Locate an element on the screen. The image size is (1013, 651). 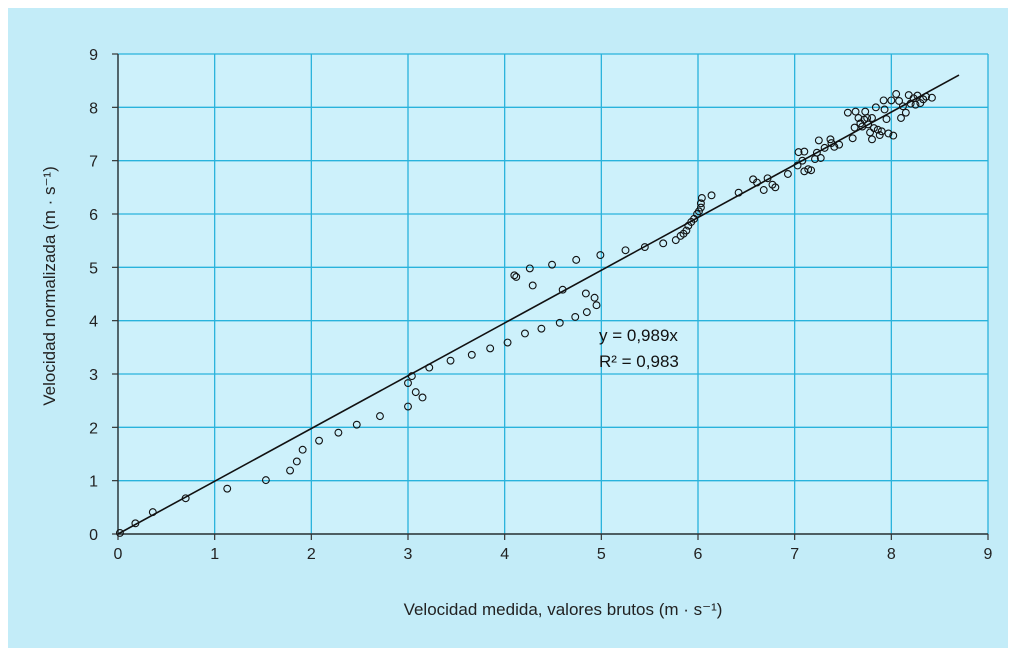
y-tick-label: 9 is located at coordinates (93, 55).